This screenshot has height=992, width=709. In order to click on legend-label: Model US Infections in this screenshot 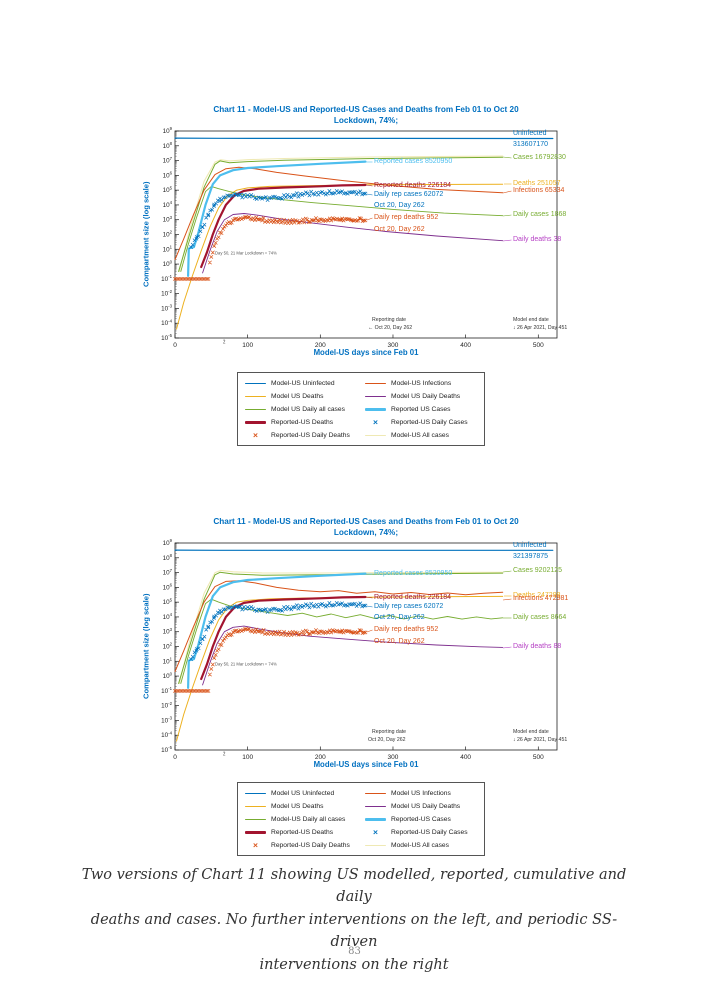, I will do `click(421, 793)`.